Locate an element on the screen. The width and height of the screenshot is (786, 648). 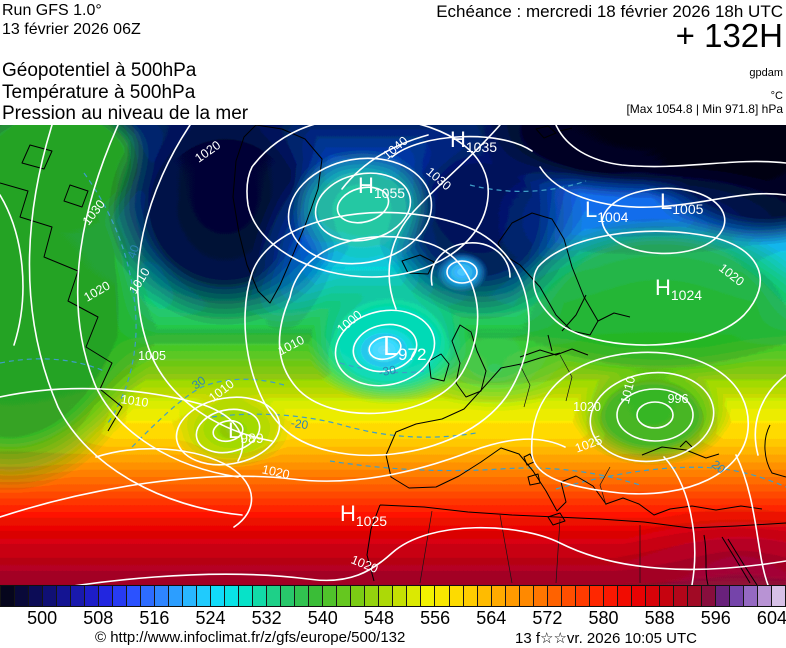
scale-tick-label: 572 is located at coordinates (547, 618).